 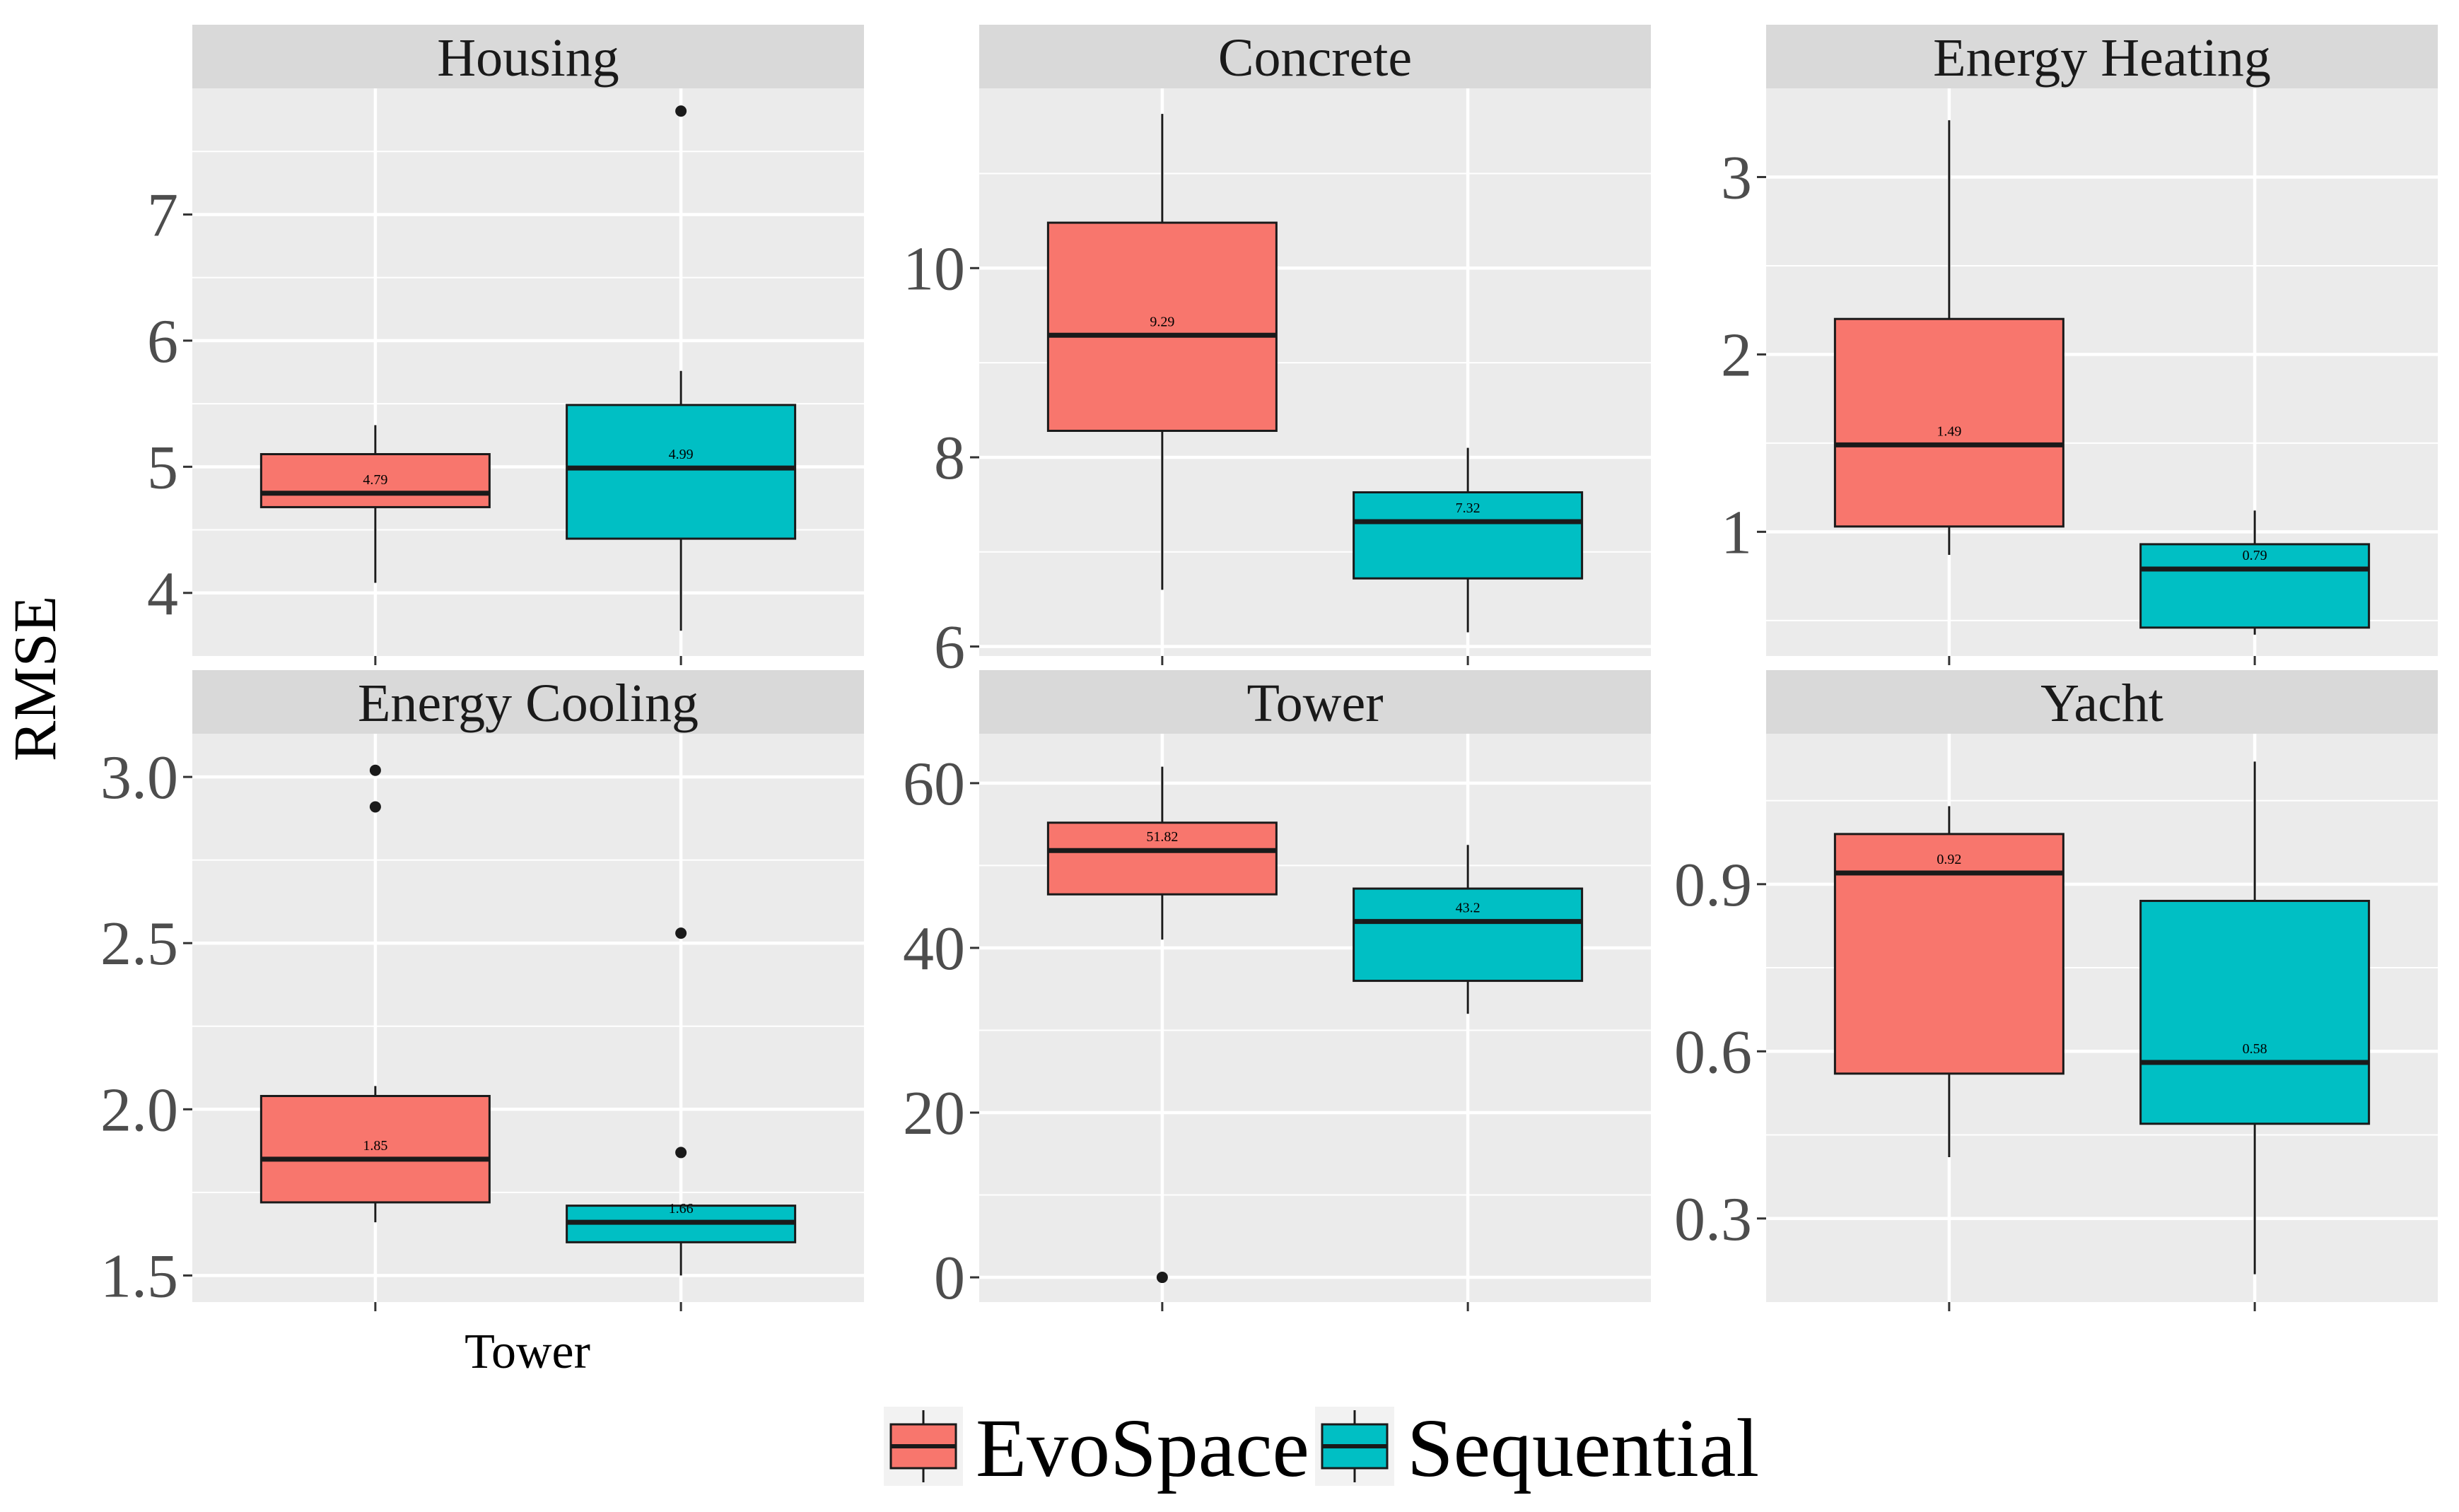 I want to click on panel-yacht: Yacht 0.3 0.6 0.9 0.92 0.58, so click(x=2056, y=990).